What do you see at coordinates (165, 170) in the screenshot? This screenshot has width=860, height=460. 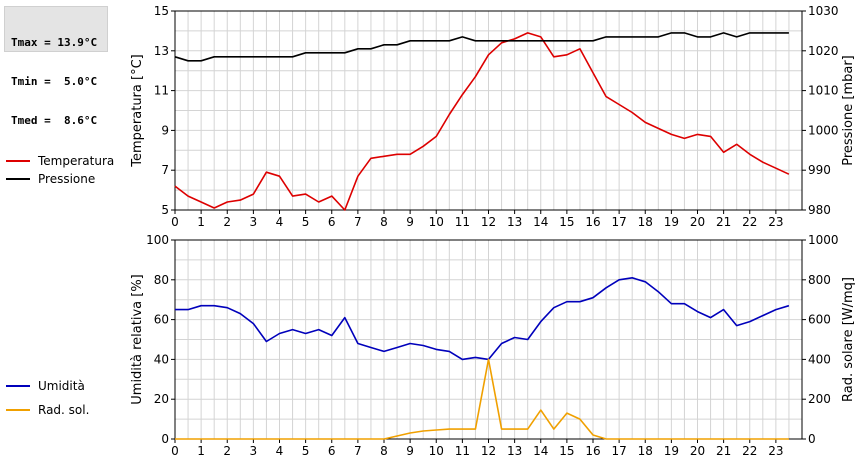 I see `panel1-yleft-tick-label: 7` at bounding box center [165, 170].